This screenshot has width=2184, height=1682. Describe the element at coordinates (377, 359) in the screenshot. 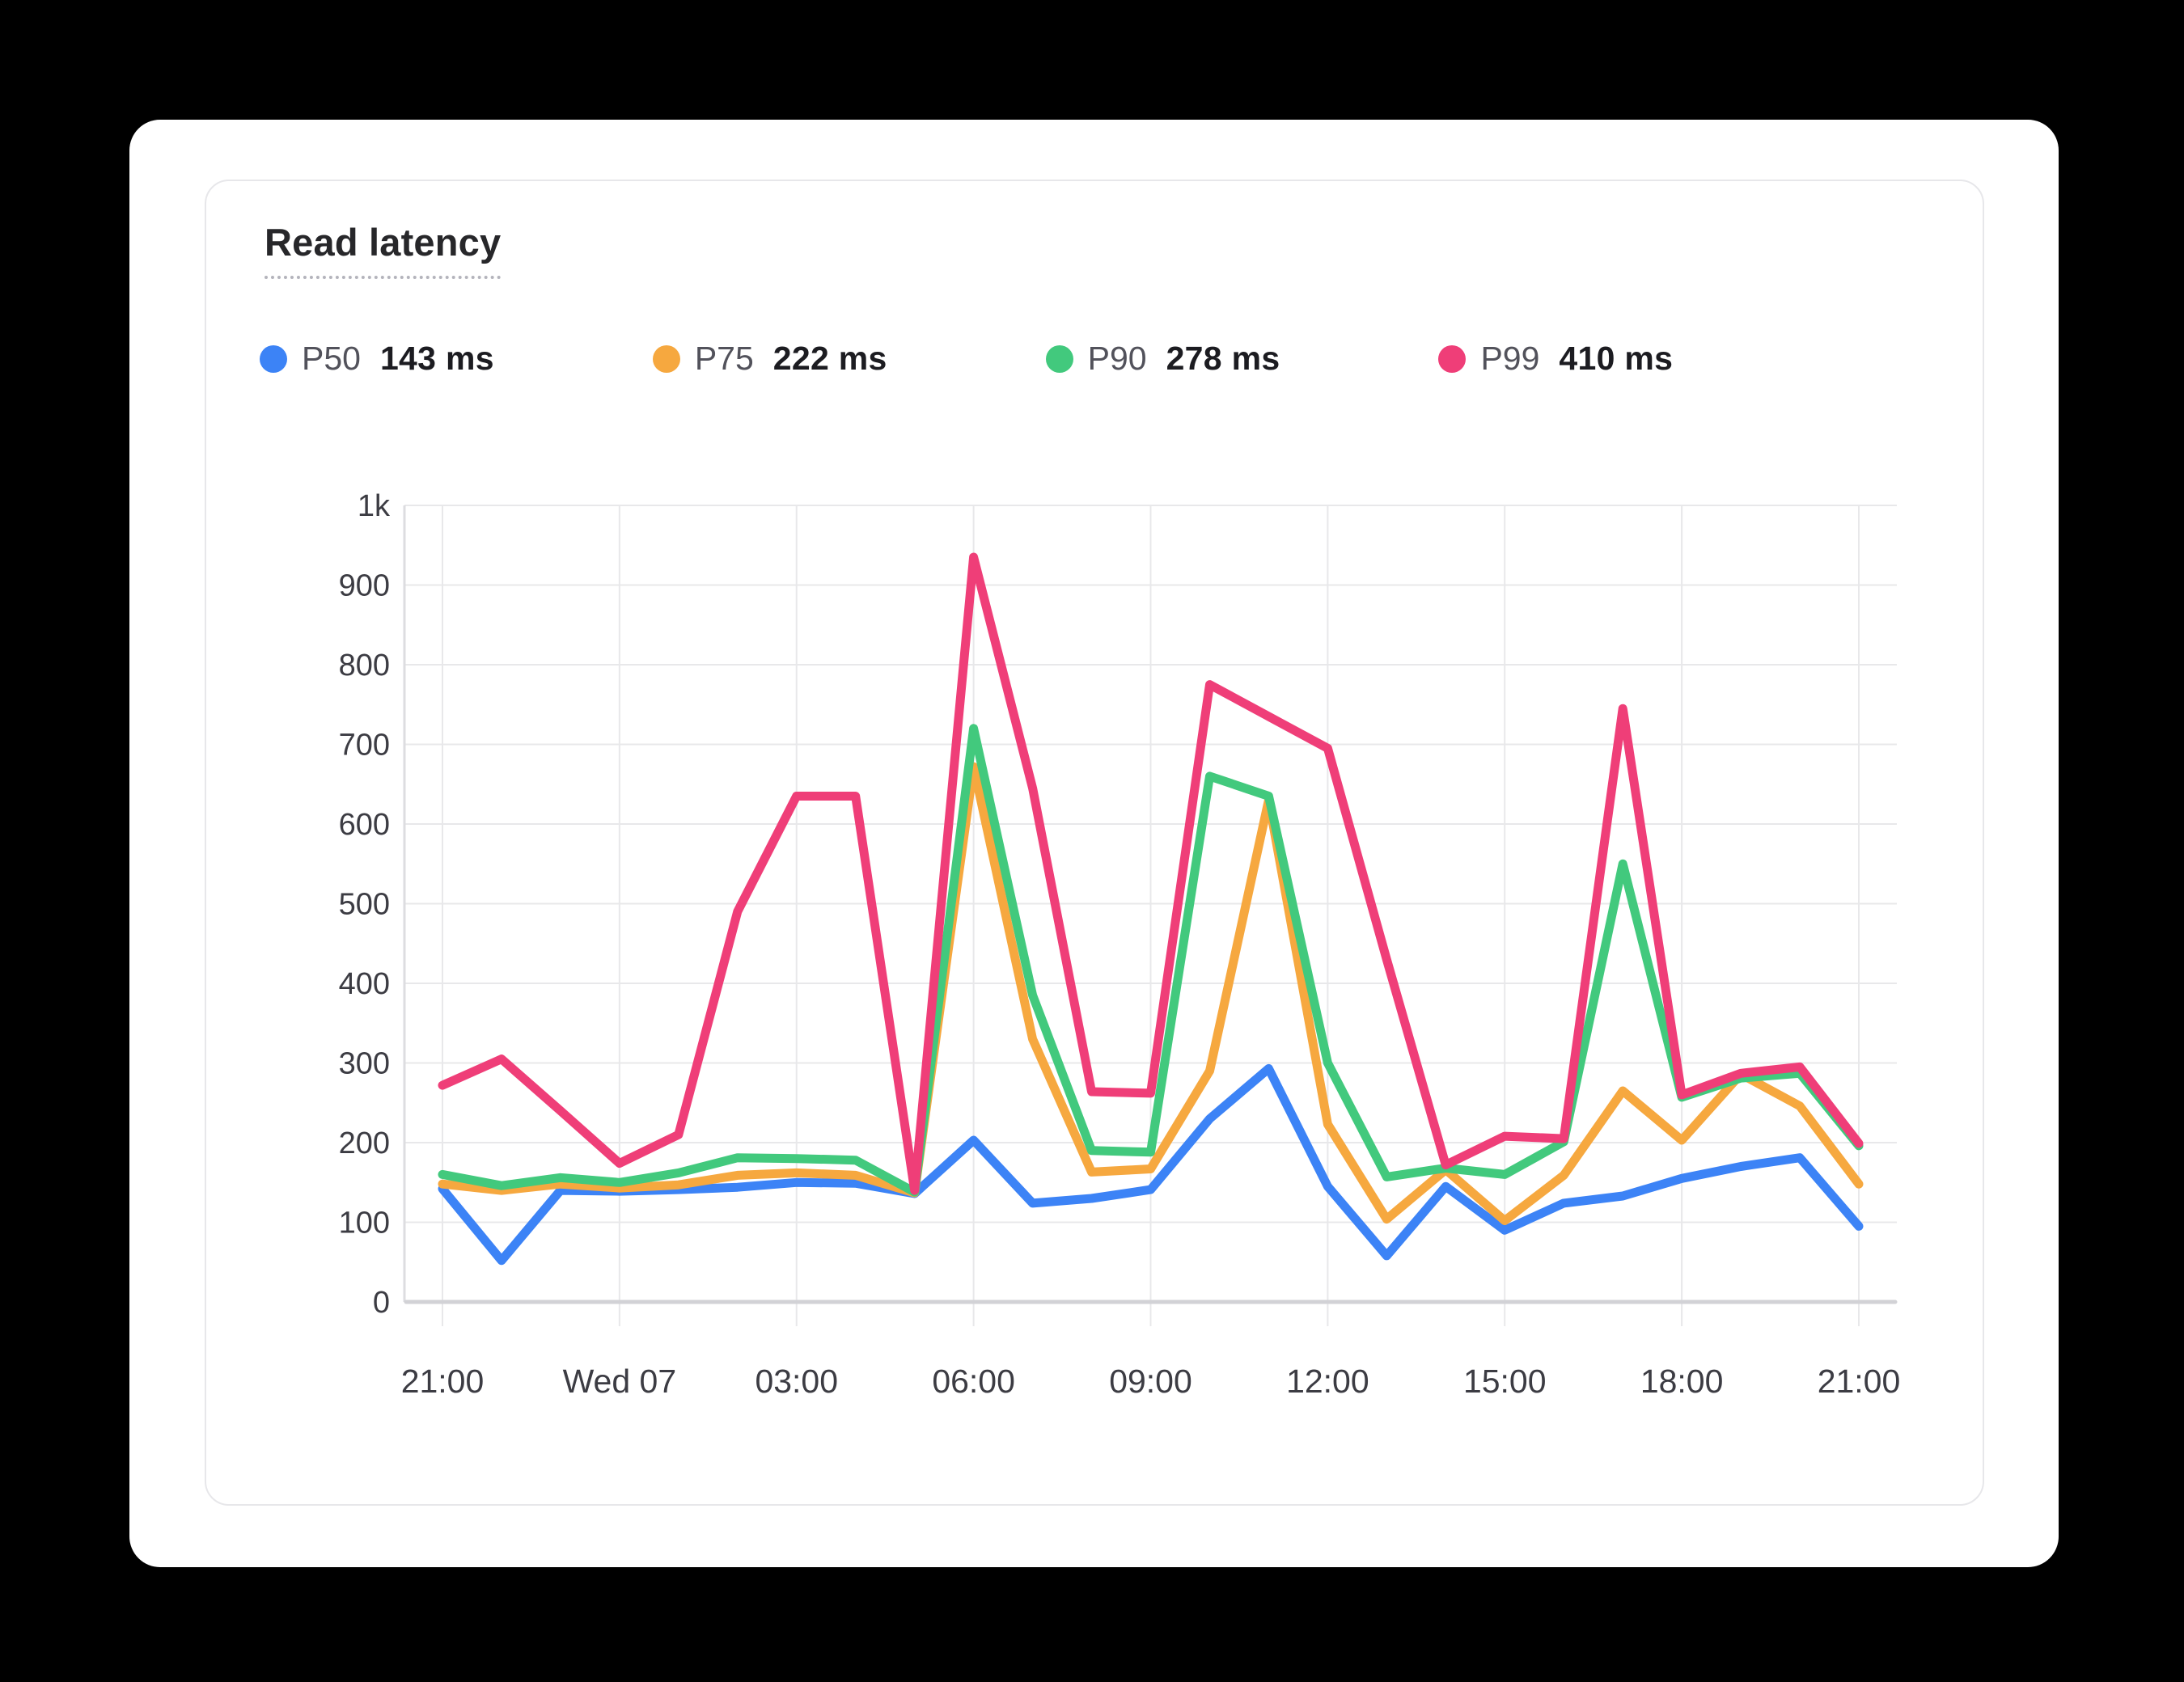

I see `legend-item-p50: P50 143 ms` at that location.